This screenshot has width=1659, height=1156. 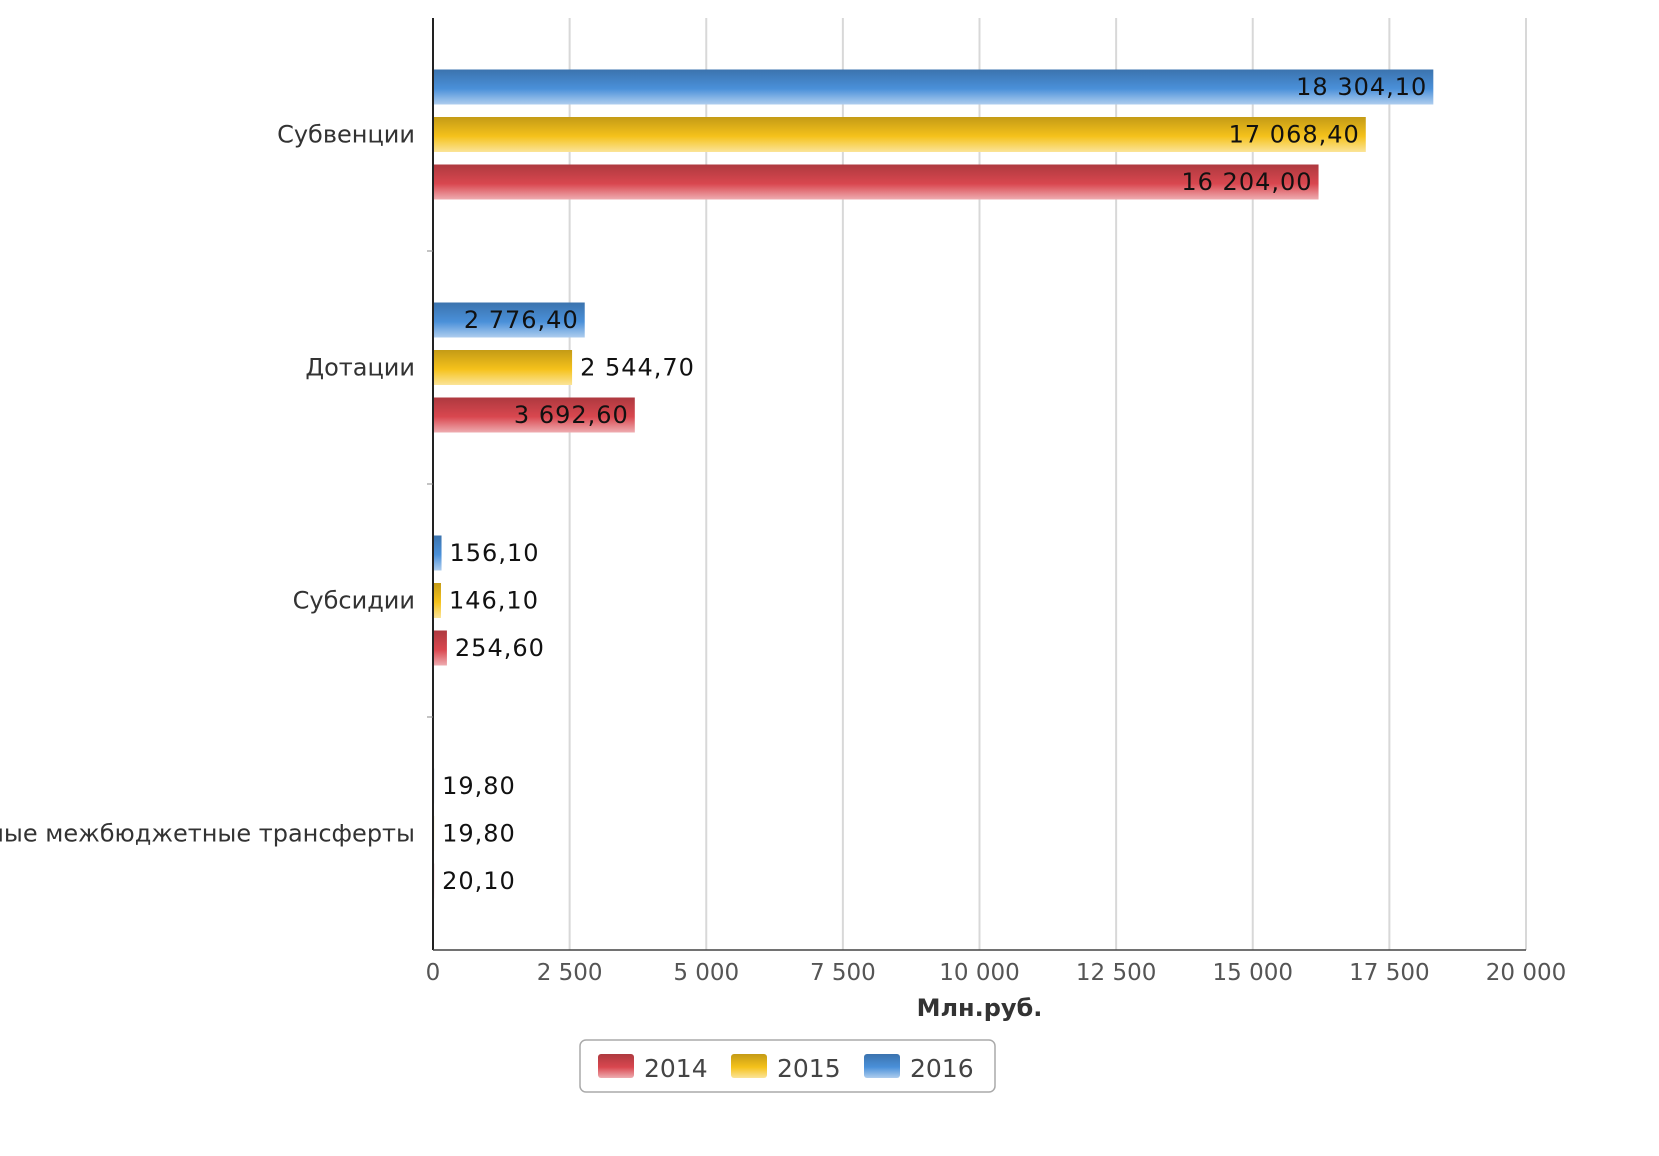 I want to click on legend-box, so click(x=787, y=1066).